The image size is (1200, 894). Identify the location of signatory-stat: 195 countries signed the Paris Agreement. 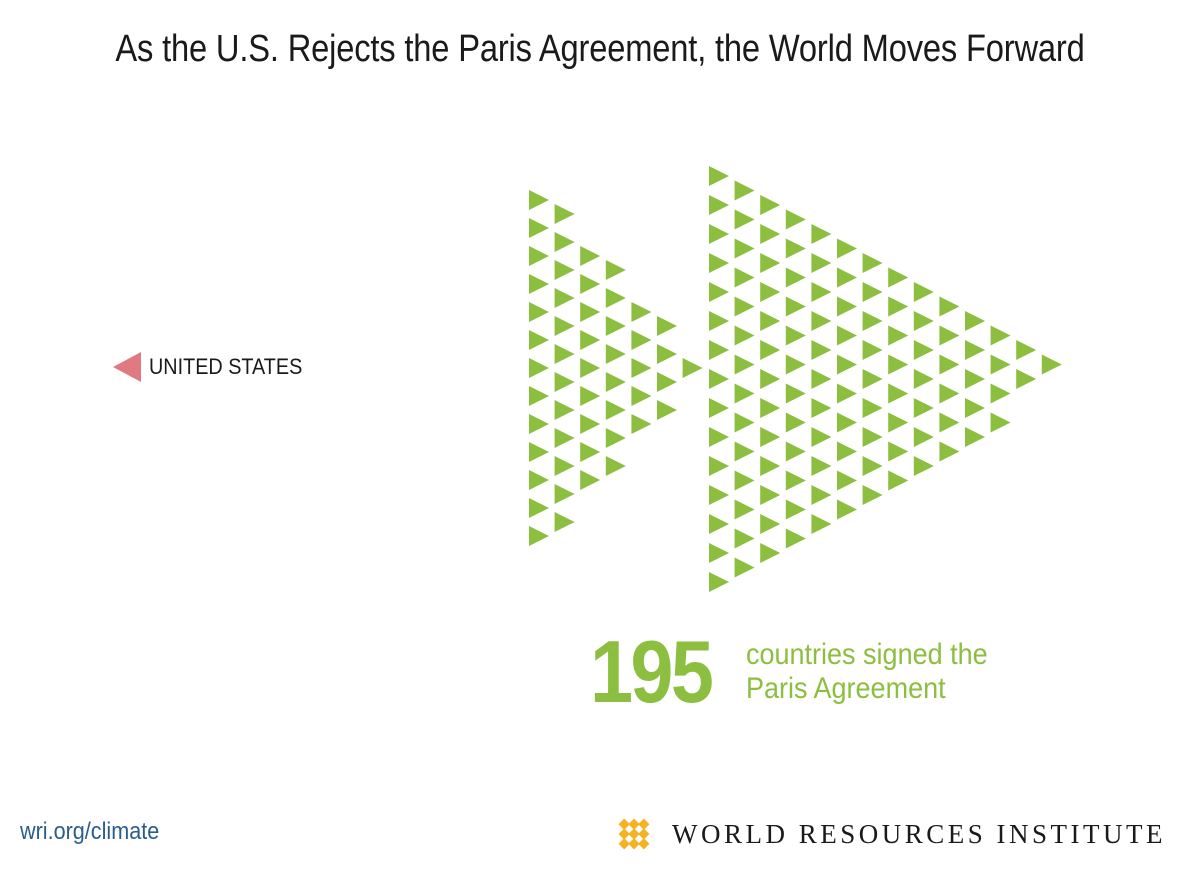
(802, 672).